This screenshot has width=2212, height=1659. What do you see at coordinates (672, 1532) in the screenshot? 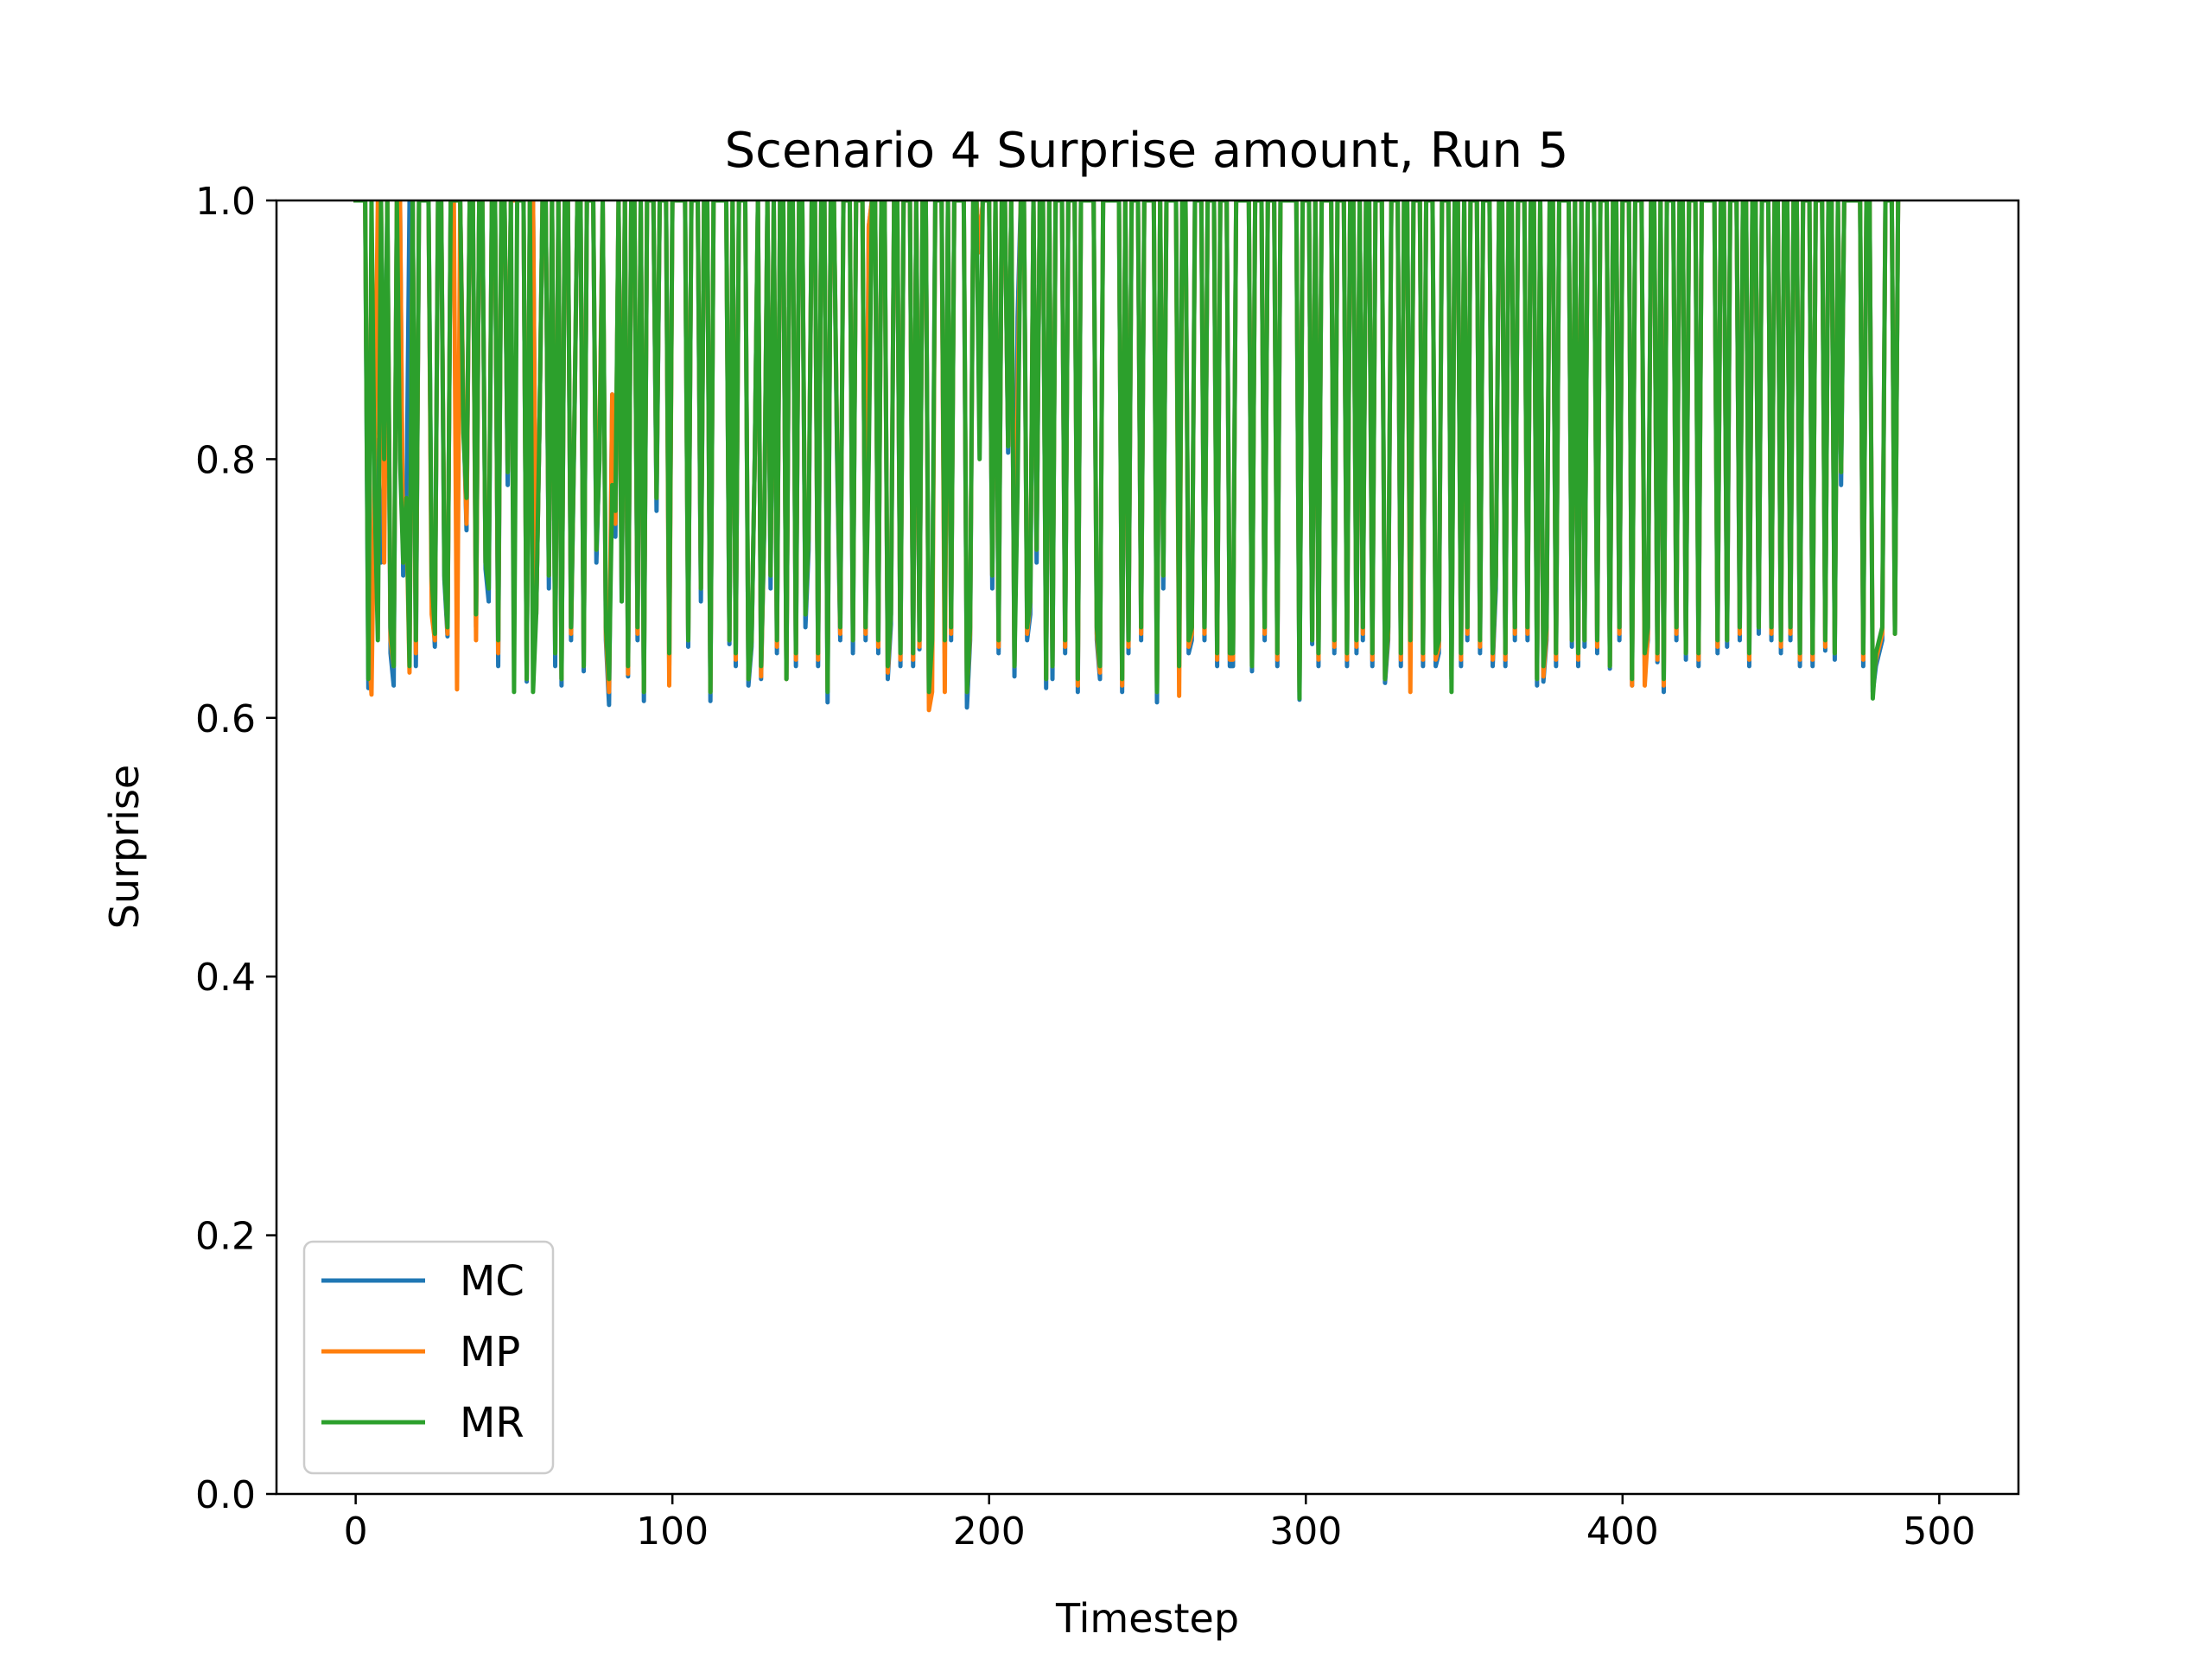
I see `x-tick-label: 100` at bounding box center [672, 1532].